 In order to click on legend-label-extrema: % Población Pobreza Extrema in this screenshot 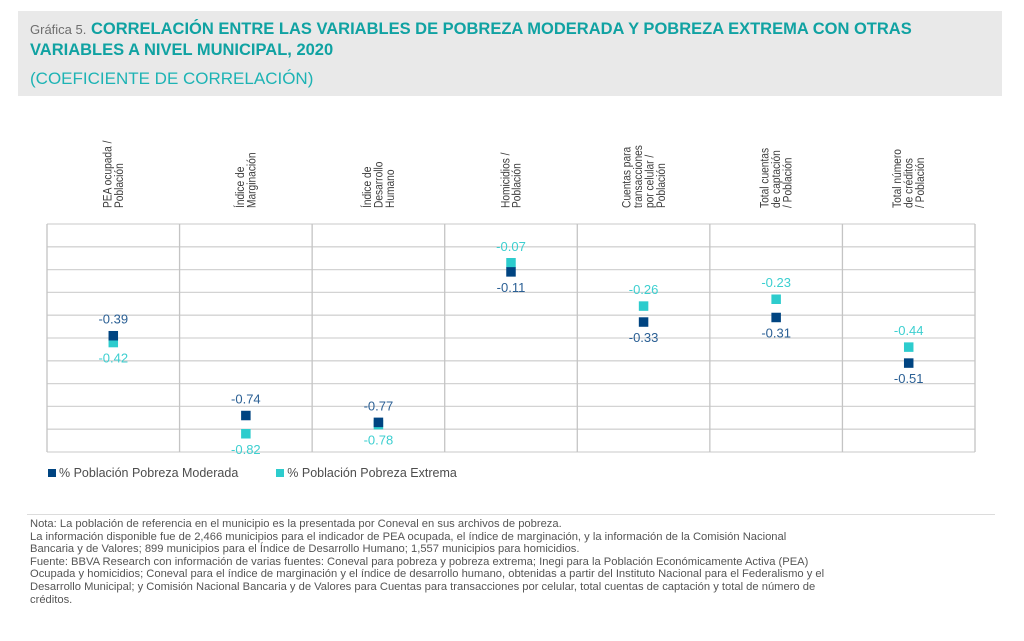, I will do `click(372, 473)`.